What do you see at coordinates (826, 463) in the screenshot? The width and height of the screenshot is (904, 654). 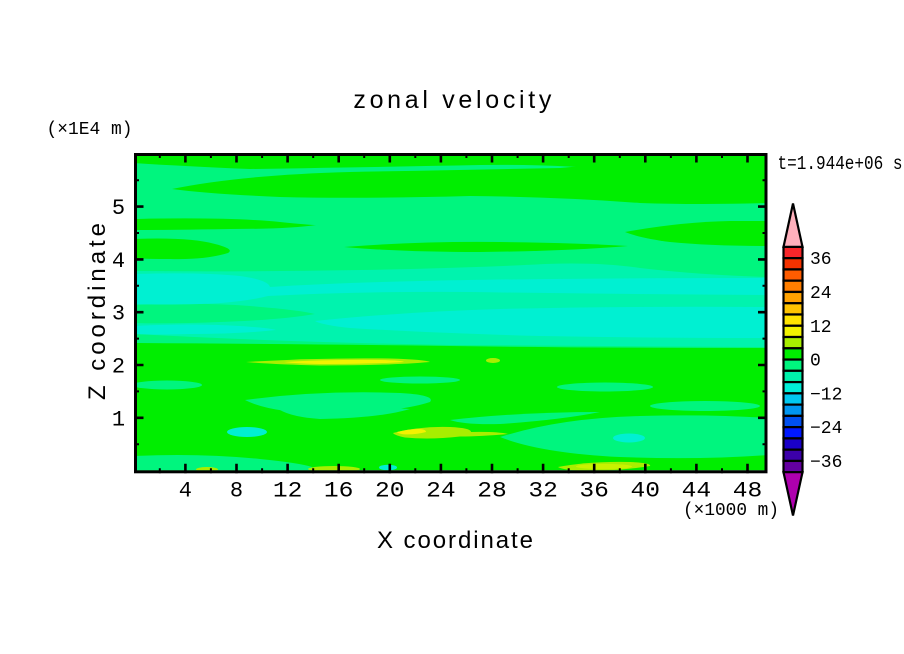 I see `svg-text: −36` at bounding box center [826, 463].